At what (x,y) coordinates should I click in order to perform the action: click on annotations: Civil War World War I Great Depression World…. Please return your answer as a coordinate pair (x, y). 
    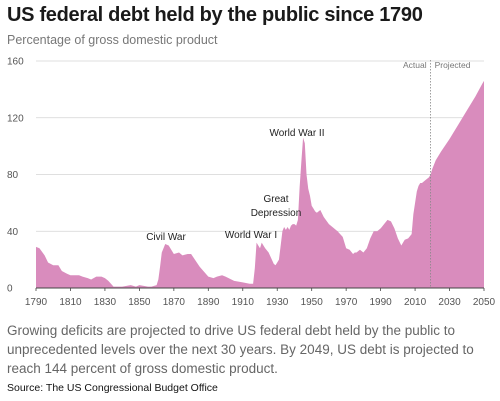
    Looking at the image, I should click on (235, 185).